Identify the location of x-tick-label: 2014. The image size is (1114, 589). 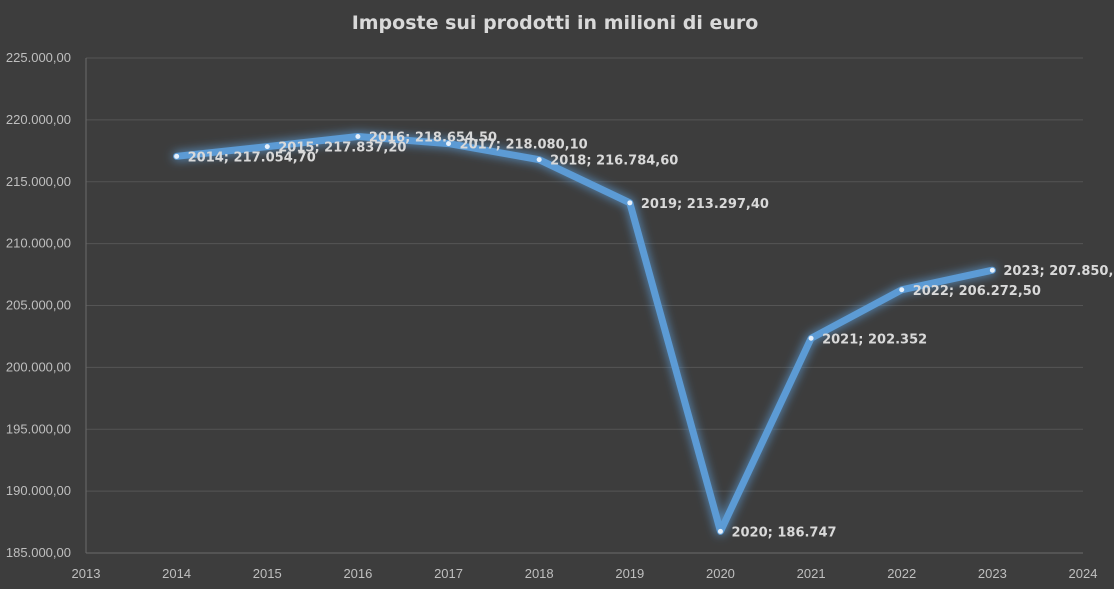
(176, 573).